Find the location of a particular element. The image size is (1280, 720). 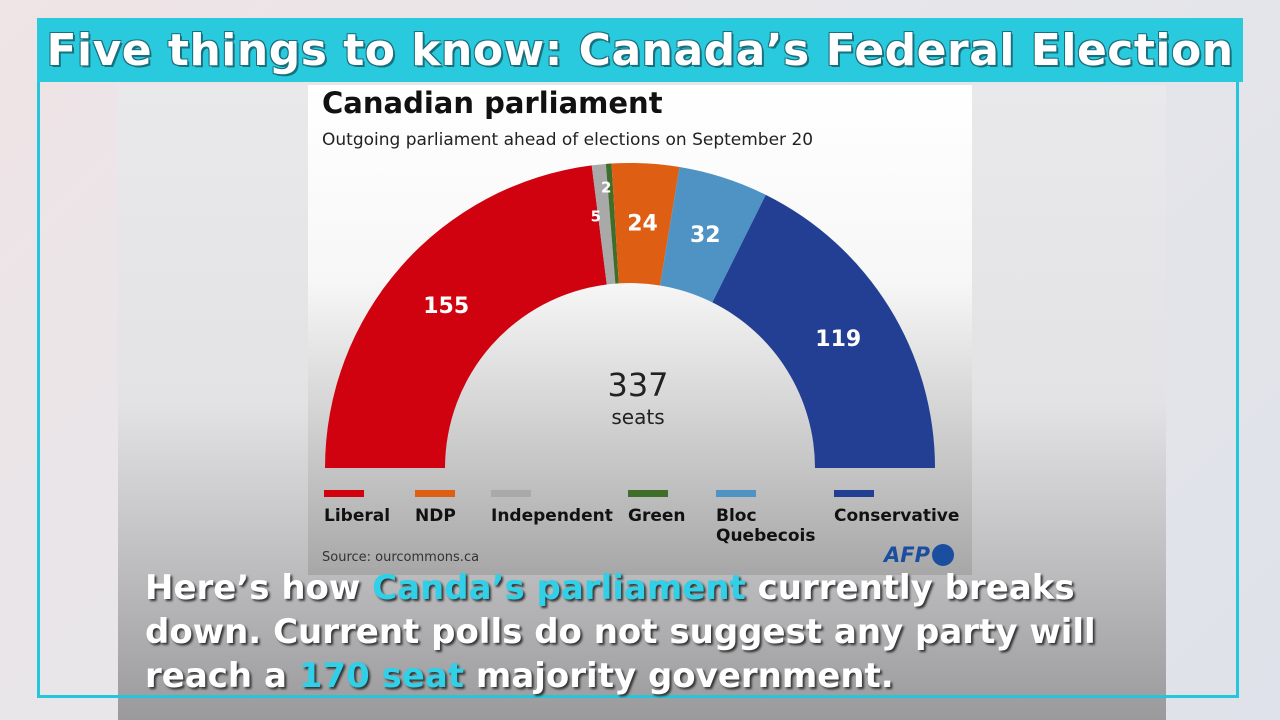

segment-label: 155 is located at coordinates (446, 306).